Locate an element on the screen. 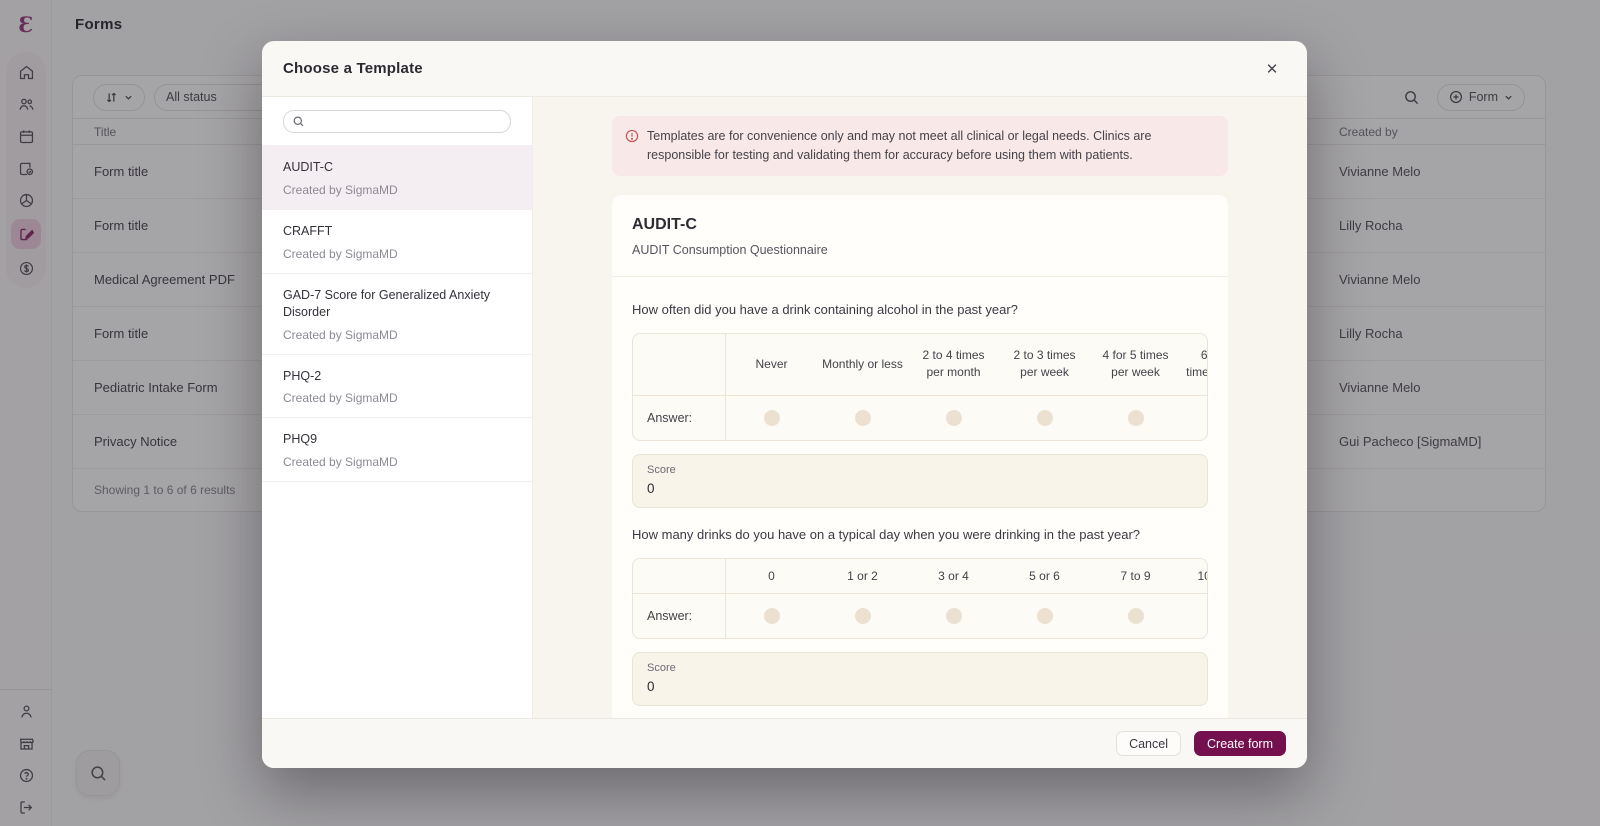 This screenshot has height=826, width=1600. table-search-button is located at coordinates (1411, 97).